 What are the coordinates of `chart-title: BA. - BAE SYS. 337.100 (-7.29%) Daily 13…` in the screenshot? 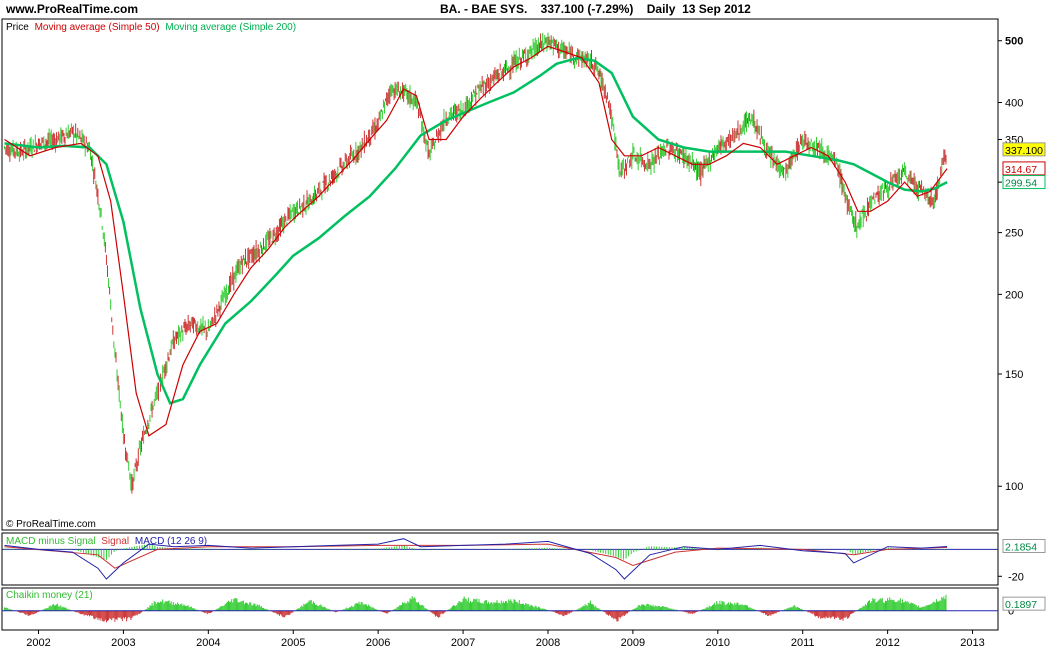 It's located at (595, 9).